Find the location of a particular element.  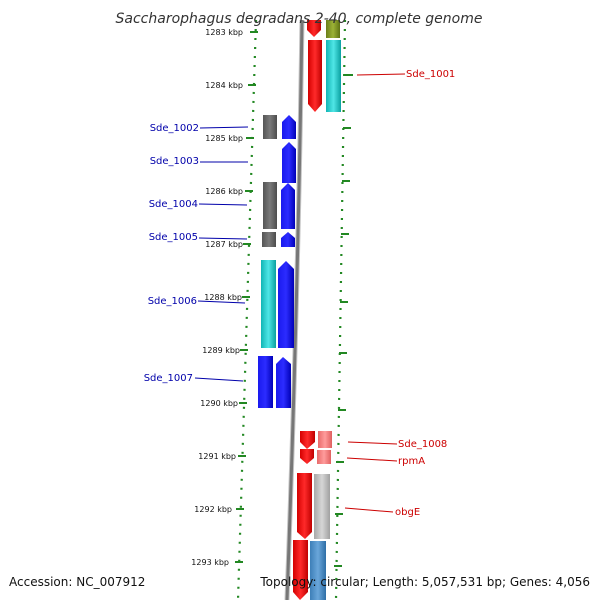

tick-label: 1285 kbp is located at coordinates (224, 138).